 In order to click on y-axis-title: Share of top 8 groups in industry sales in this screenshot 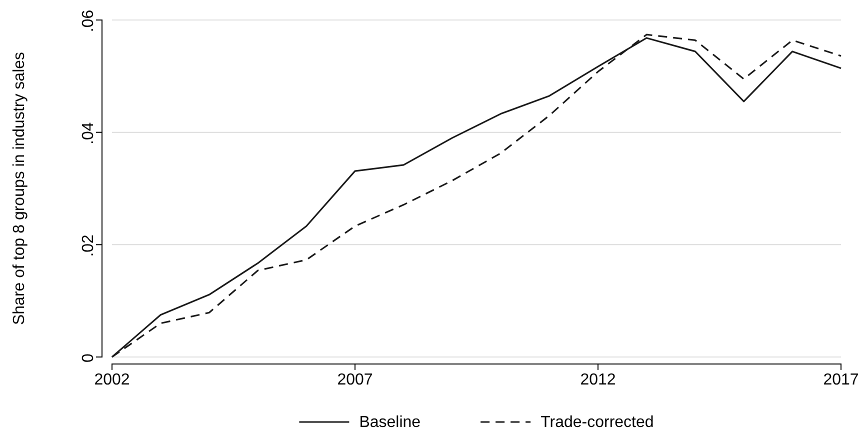, I will do `click(19, 189)`.